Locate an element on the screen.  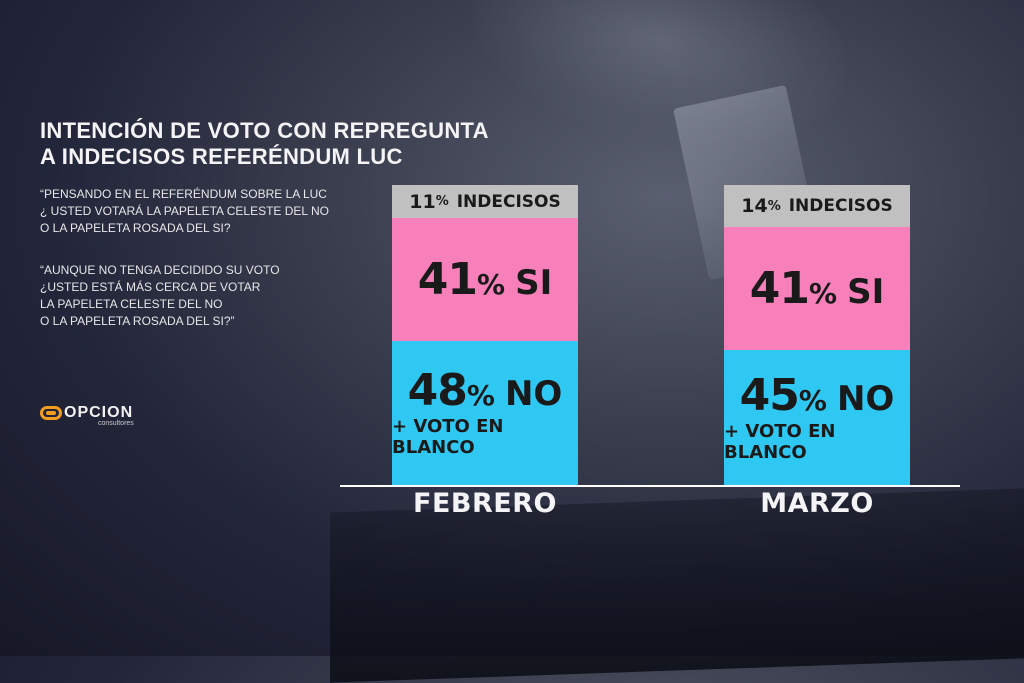
segment-no: 48% NO + VOTO EN BLANCO is located at coordinates (485, 413).